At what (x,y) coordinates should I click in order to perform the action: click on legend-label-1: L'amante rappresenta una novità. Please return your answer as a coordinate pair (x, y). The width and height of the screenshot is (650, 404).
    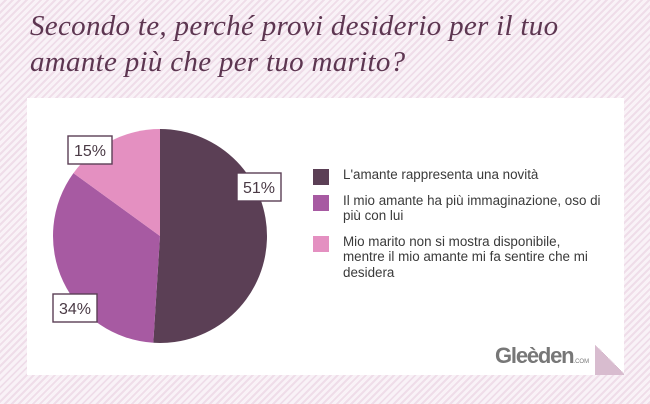
    Looking at the image, I should click on (441, 174).